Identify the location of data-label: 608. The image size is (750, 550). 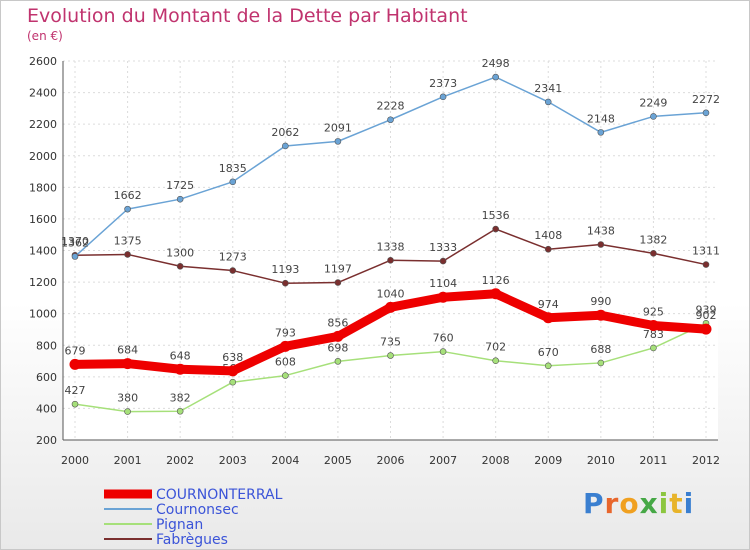
(285, 362).